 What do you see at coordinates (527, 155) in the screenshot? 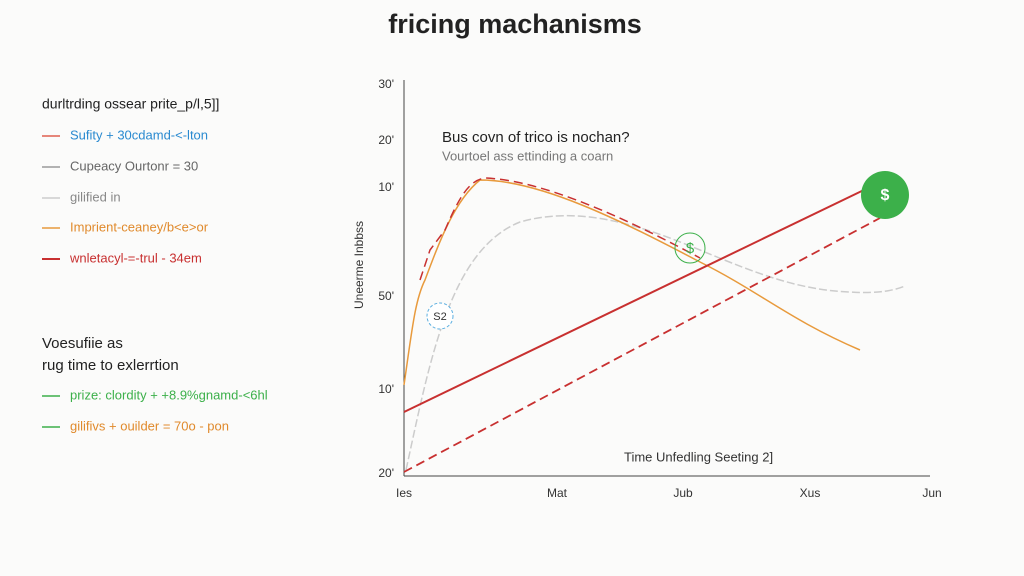
I see `annotation-sub: Vourtoel ass ettinding a coarn` at bounding box center [527, 155].